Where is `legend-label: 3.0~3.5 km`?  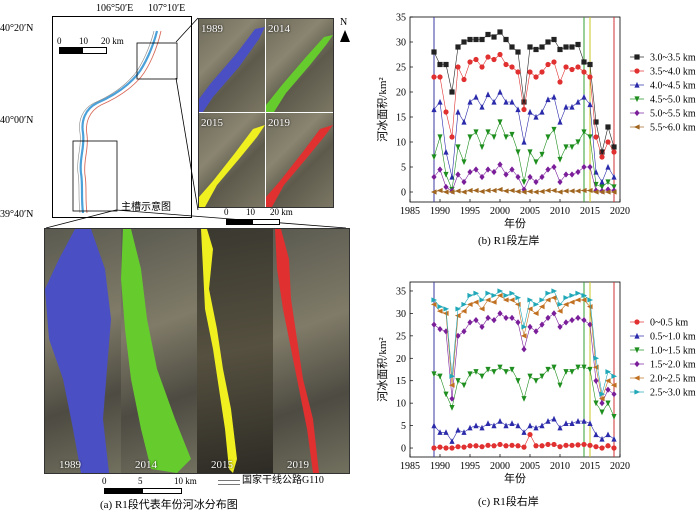
legend-label: 3.0~3.5 km is located at coordinates (673, 58).